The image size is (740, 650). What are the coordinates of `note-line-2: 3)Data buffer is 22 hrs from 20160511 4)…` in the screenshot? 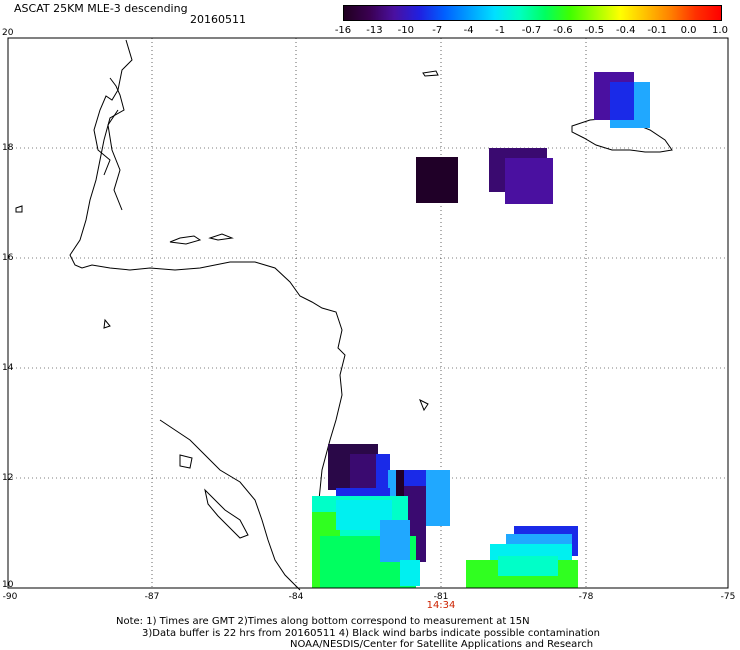 It's located at (371, 633).